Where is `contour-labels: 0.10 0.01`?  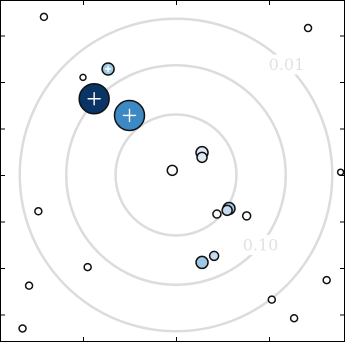
contour-labels: 0.10 0.01 is located at coordinates (274, 154).